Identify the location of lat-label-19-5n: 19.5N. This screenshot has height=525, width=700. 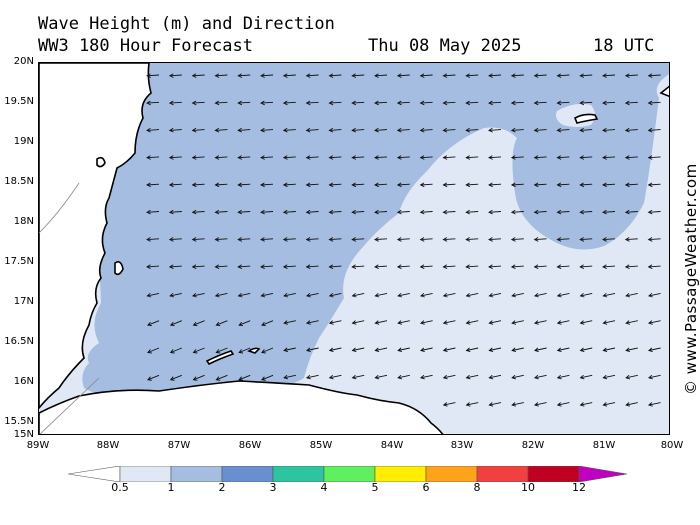
(19, 101).